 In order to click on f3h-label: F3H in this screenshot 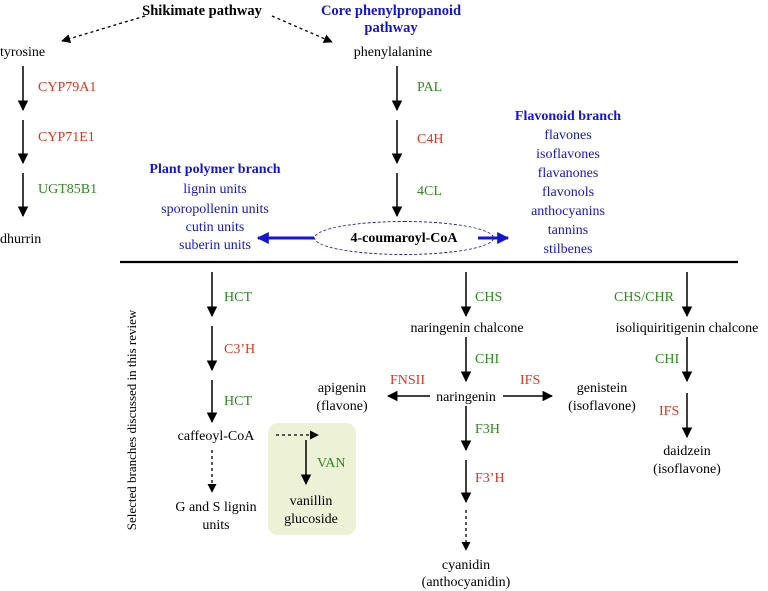, I will do `click(487, 429)`.